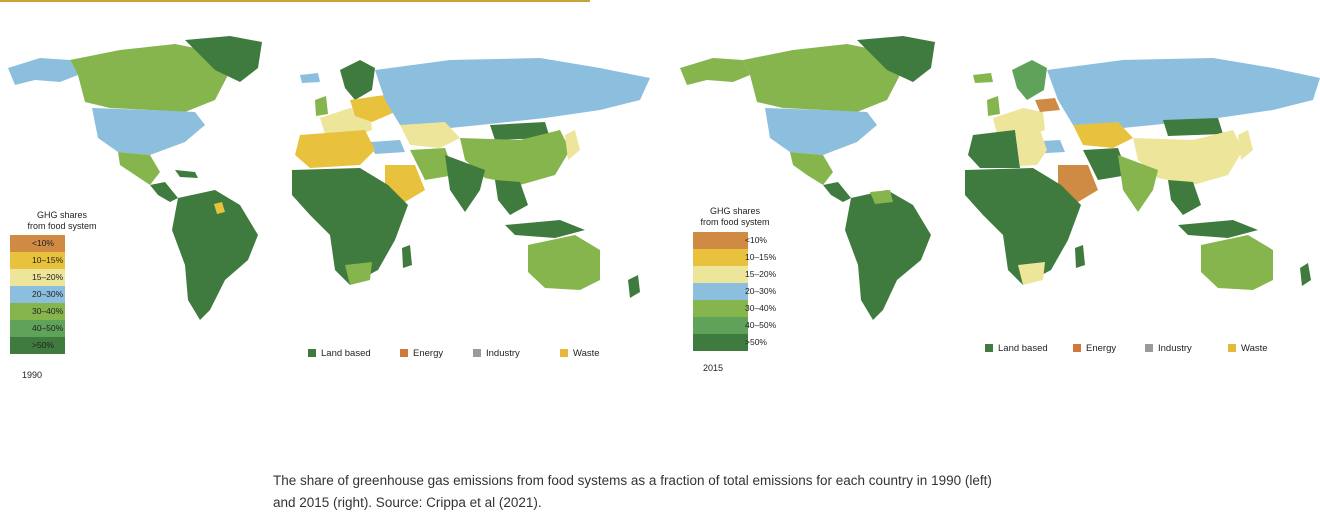  I want to click on region-venezuela, so click(881, 197).